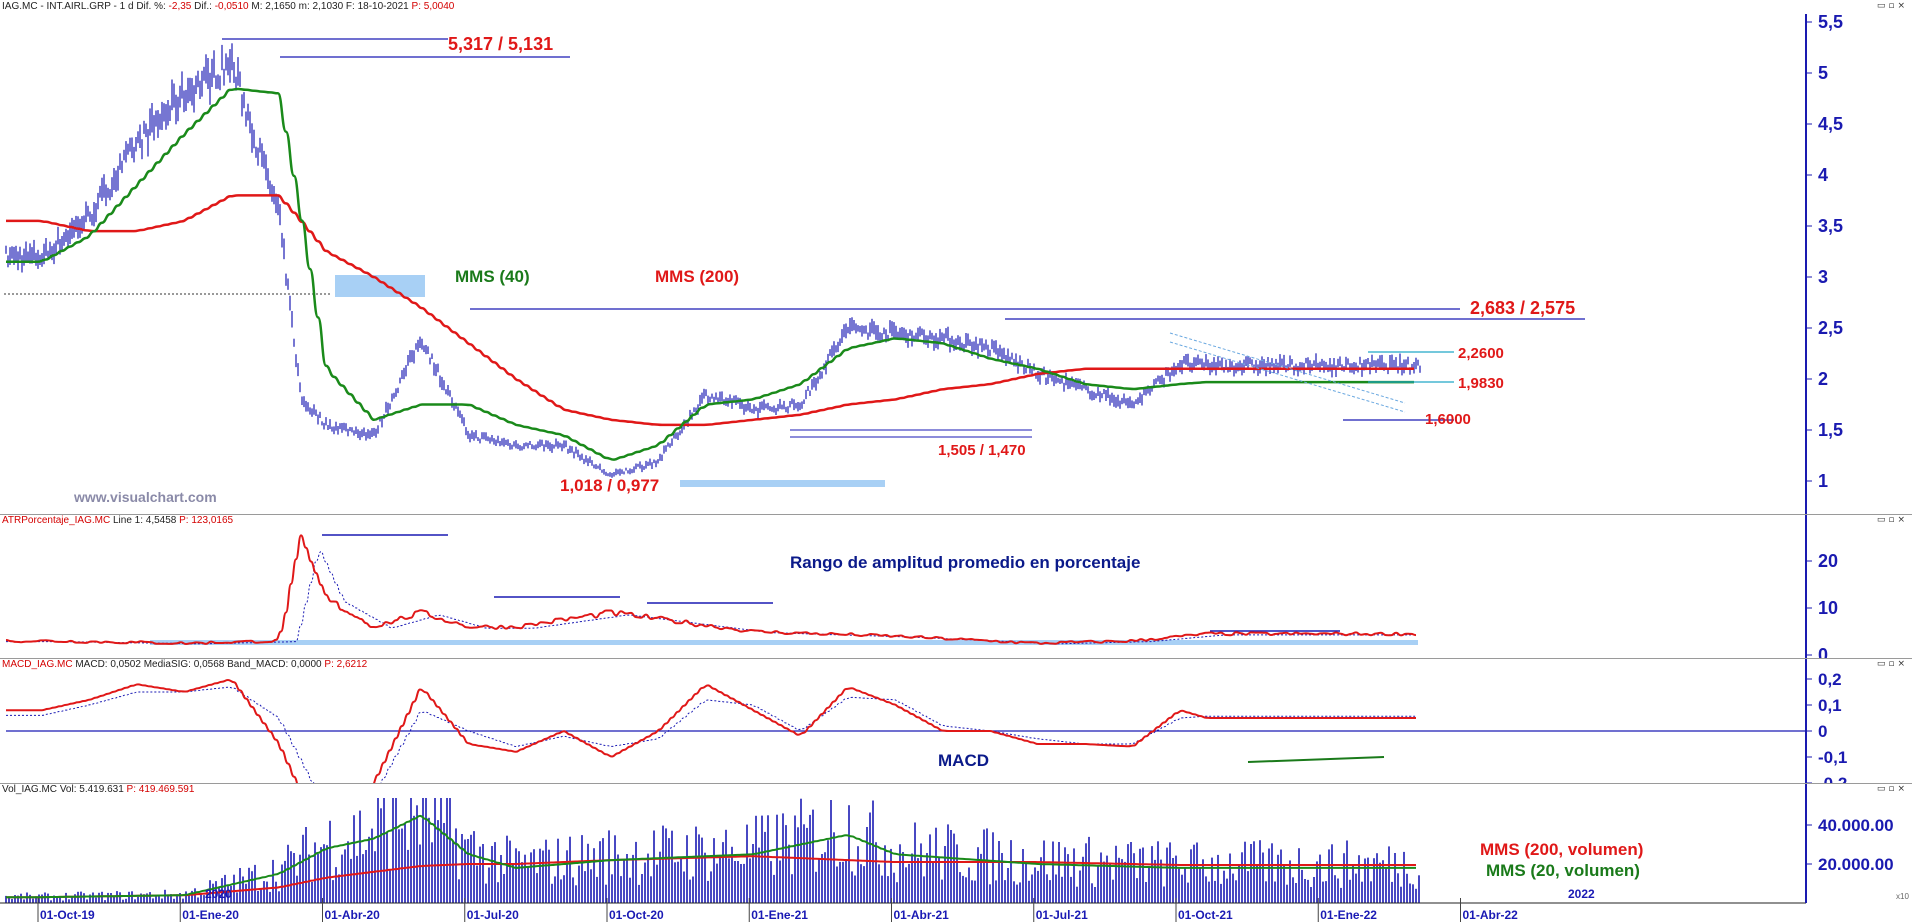  I want to click on macd-window-buttons: ▭▫×, so click(1892, 664).